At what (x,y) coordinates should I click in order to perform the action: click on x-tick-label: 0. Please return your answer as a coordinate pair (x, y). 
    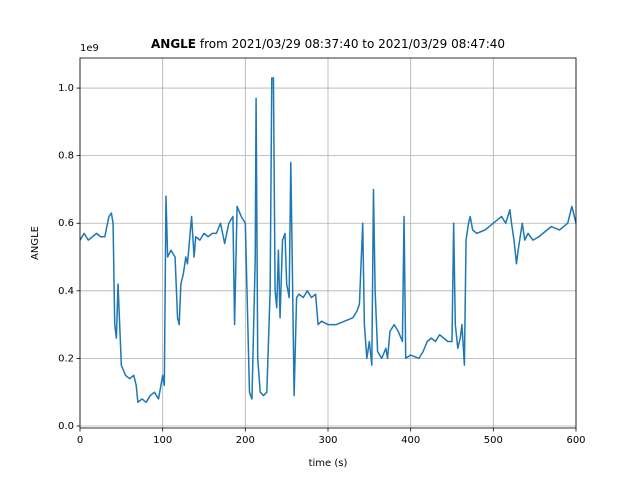
    Looking at the image, I should click on (80, 440).